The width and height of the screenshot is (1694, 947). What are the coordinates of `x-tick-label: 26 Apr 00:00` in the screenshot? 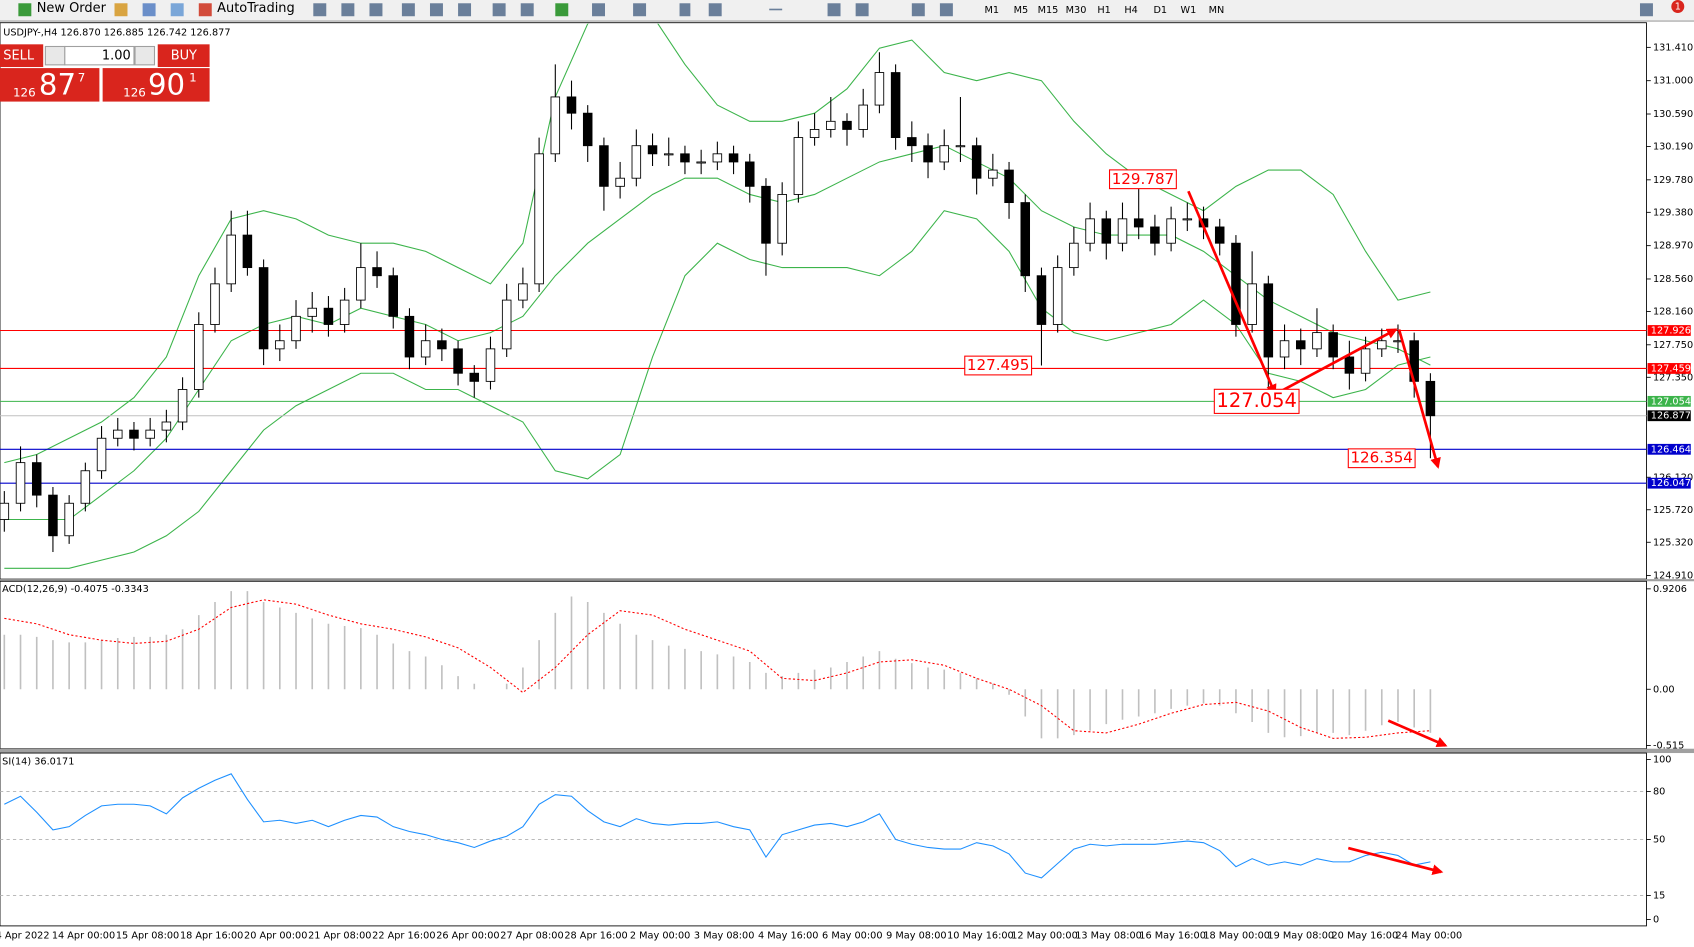 It's located at (467, 936).